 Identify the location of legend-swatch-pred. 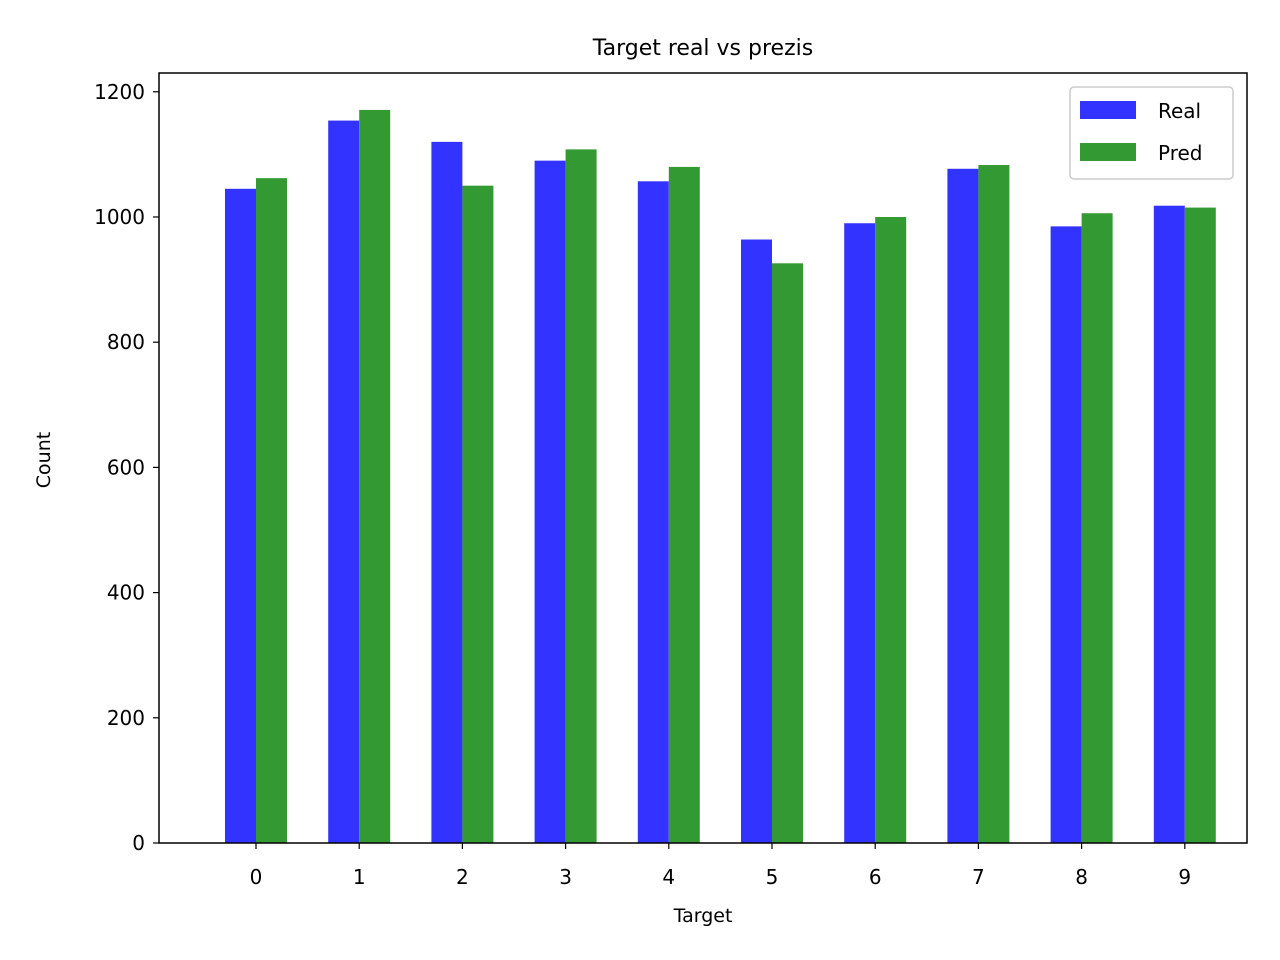
(1108, 152).